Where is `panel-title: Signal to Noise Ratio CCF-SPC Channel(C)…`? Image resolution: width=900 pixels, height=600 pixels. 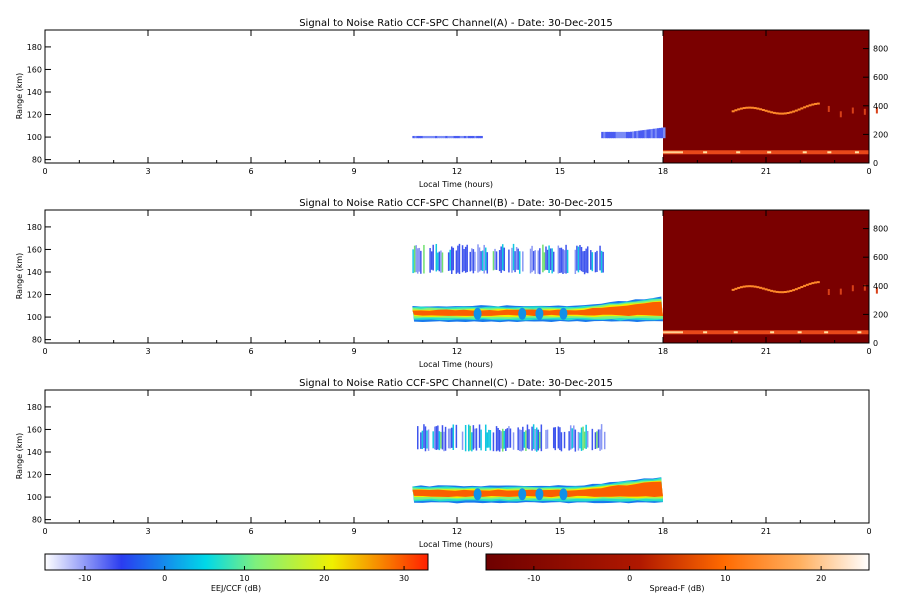 panel-title: Signal to Noise Ratio CCF-SPC Channel(C)… is located at coordinates (456, 383).